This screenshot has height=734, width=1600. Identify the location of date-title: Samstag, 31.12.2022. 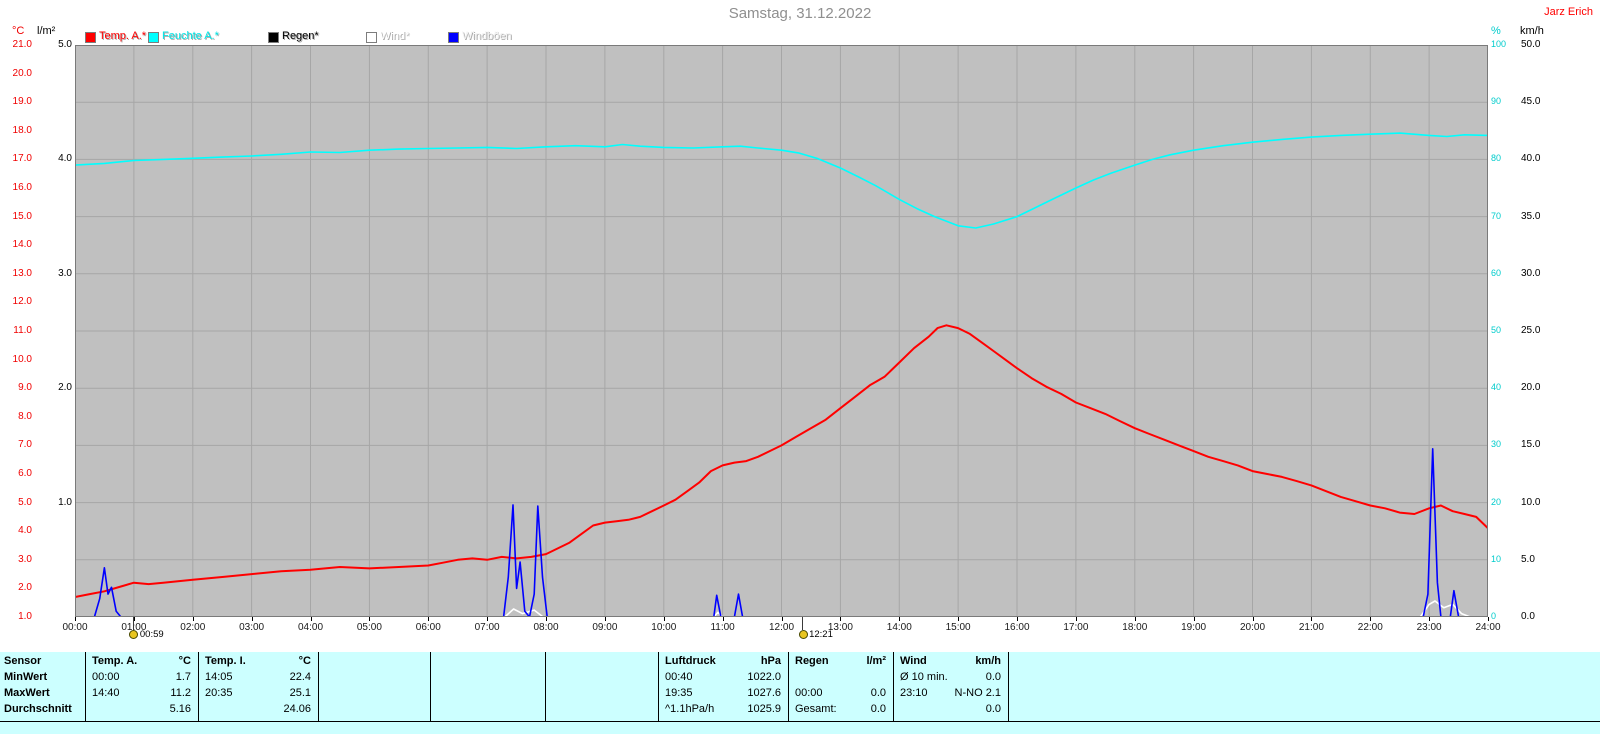
(800, 13).